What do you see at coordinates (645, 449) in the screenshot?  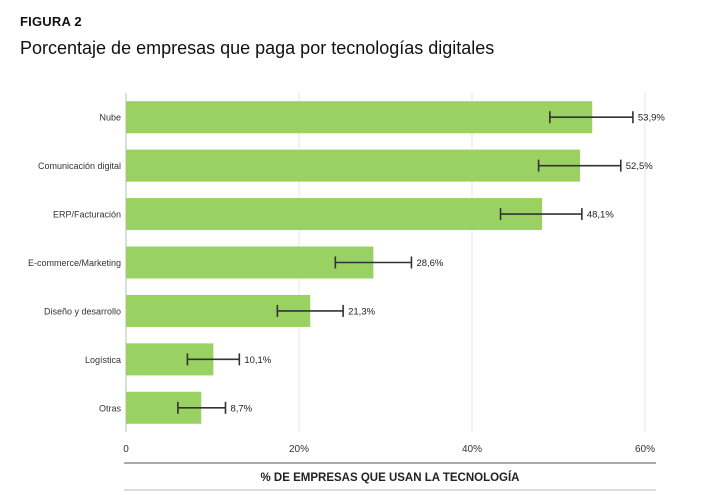 I see `x-tick-label: 60%` at bounding box center [645, 449].